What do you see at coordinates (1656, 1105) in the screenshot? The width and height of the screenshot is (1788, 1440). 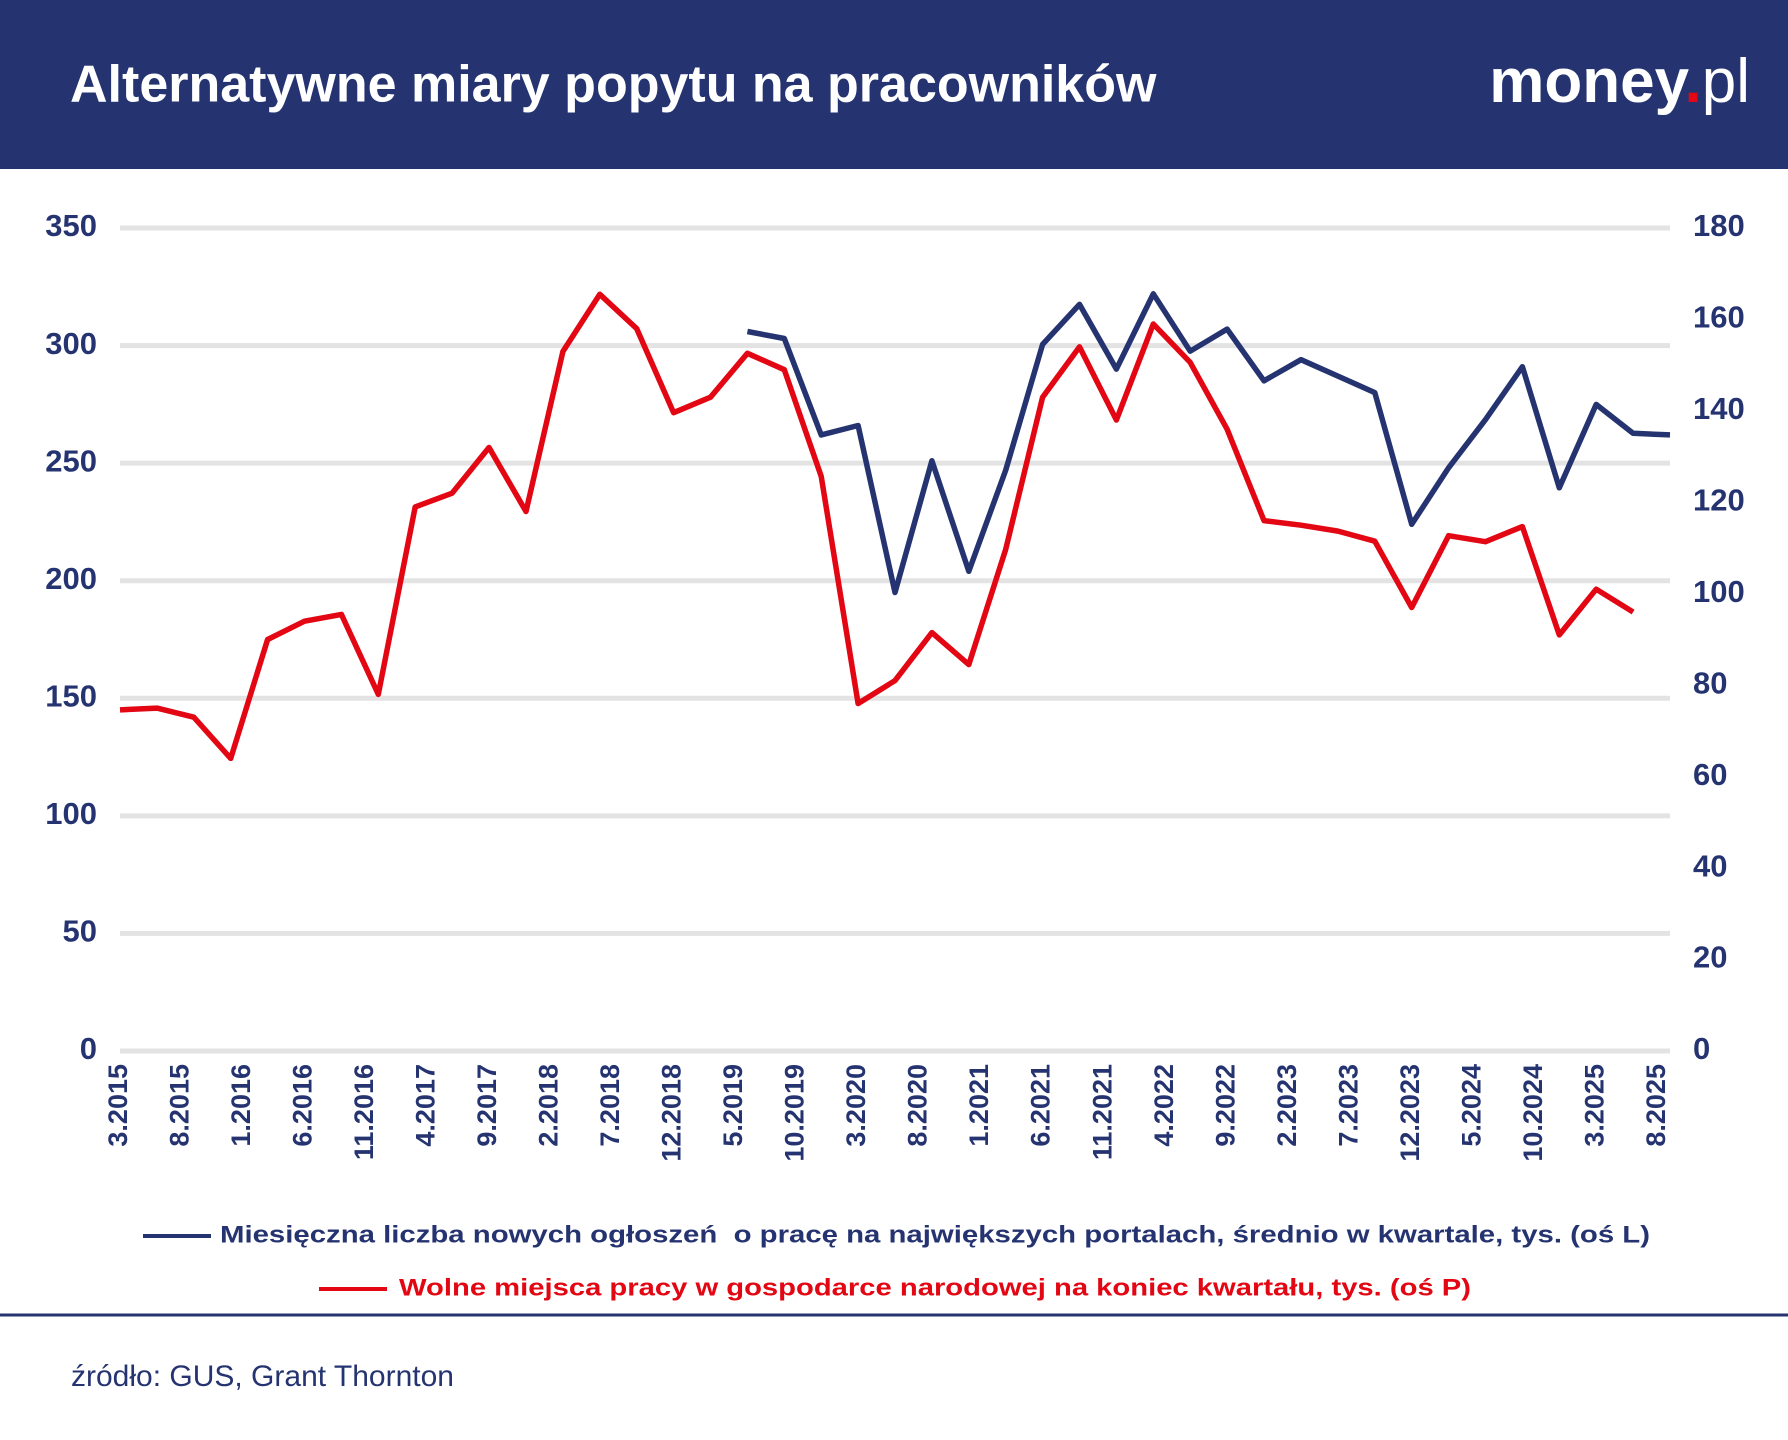 I see `x-tick-label: 8.2025` at bounding box center [1656, 1105].